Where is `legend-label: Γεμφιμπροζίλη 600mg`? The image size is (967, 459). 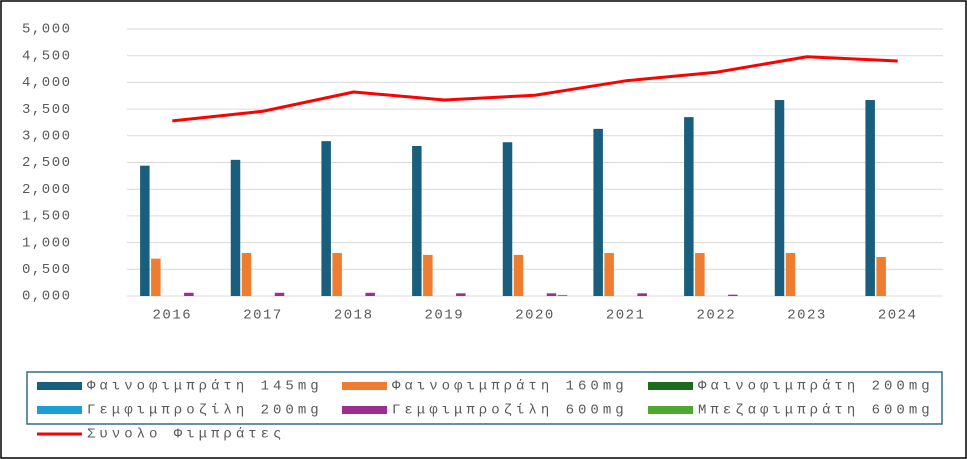 legend-label: Γεμφιμπροζίλη 600mg is located at coordinates (510, 411).